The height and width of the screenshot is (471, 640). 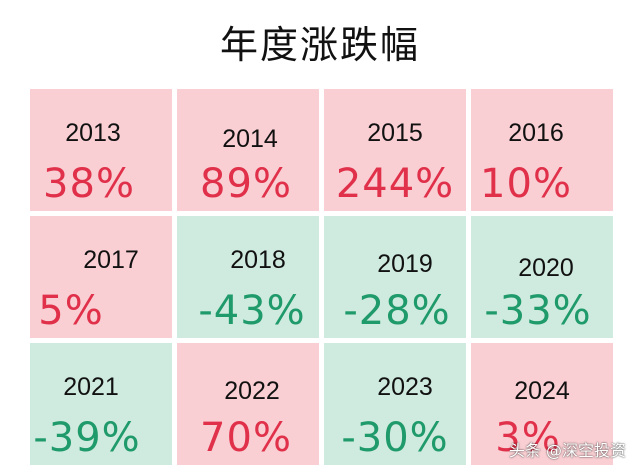 What do you see at coordinates (111, 260) in the screenshot?
I see `year-label: 2017` at bounding box center [111, 260].